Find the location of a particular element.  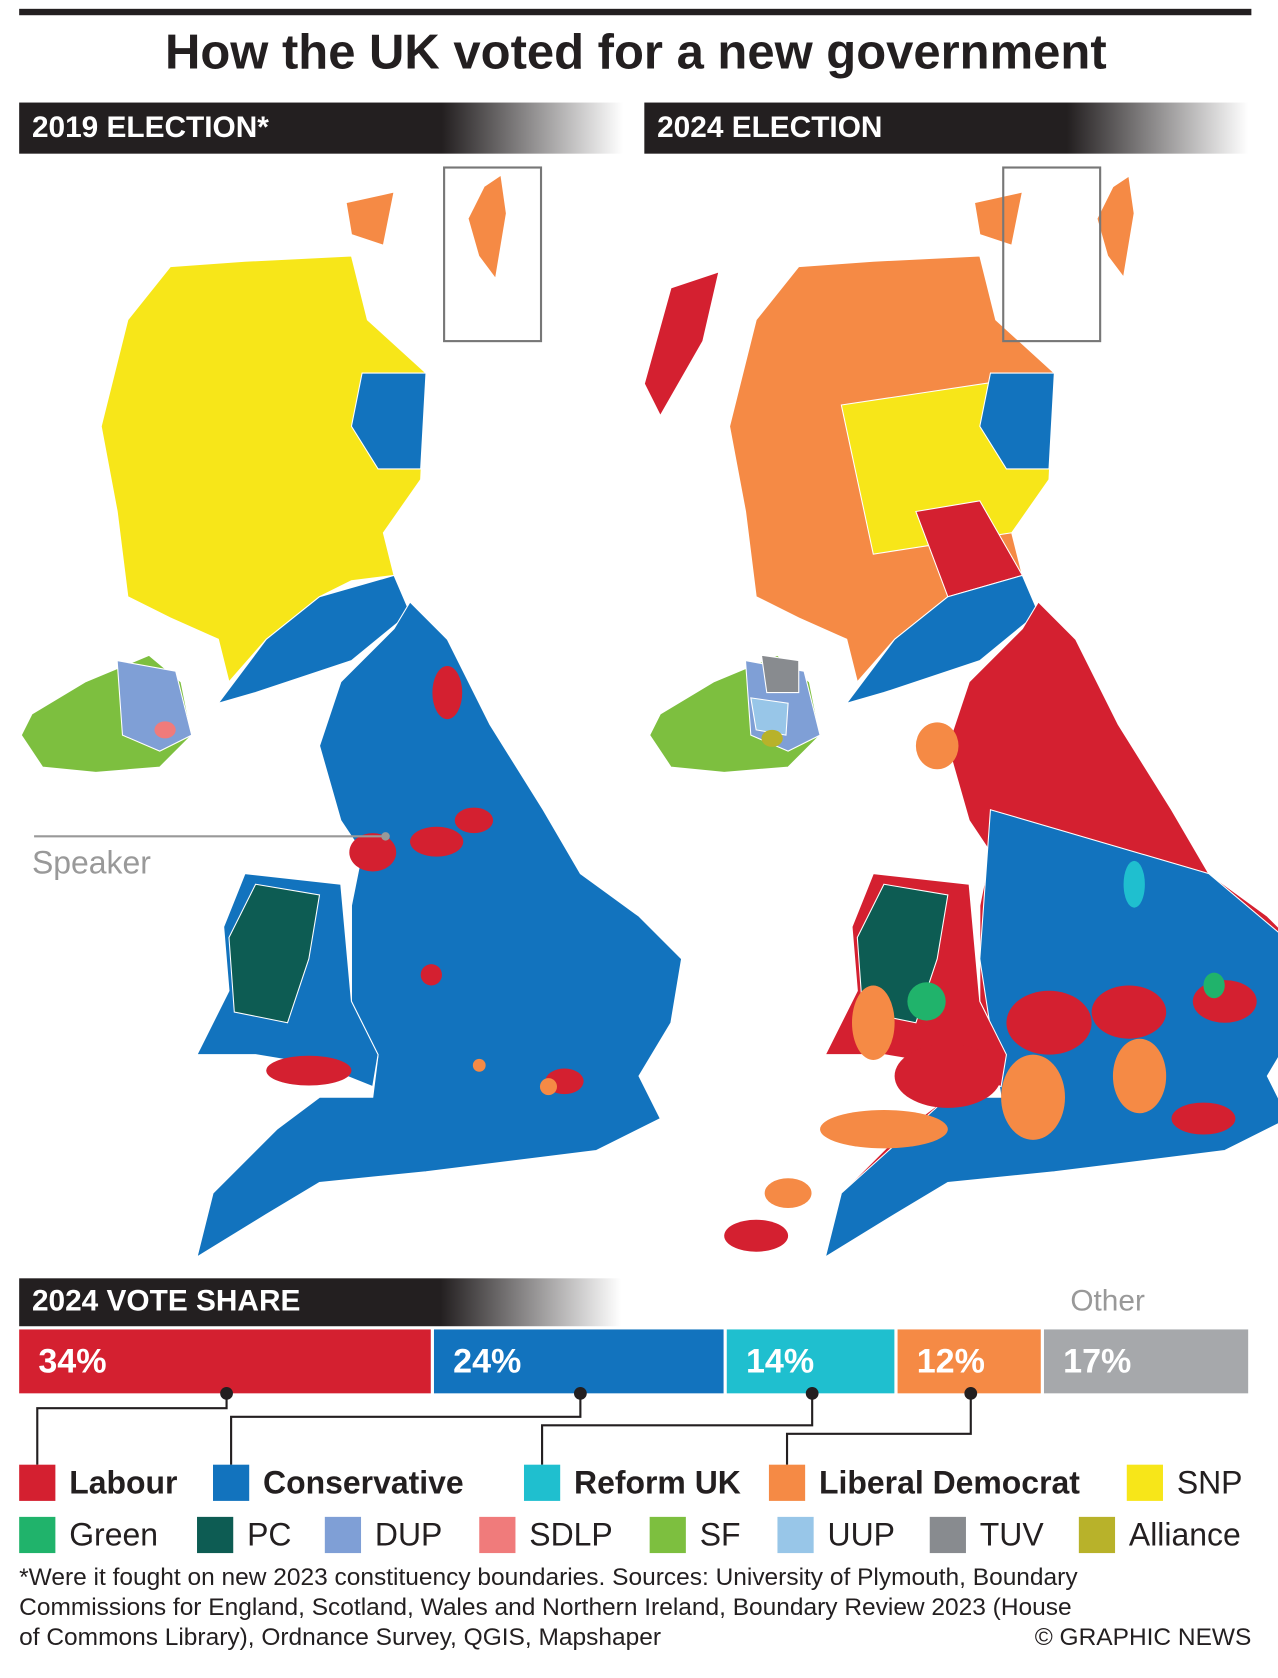

inset-shetland is located at coordinates (487, 227).